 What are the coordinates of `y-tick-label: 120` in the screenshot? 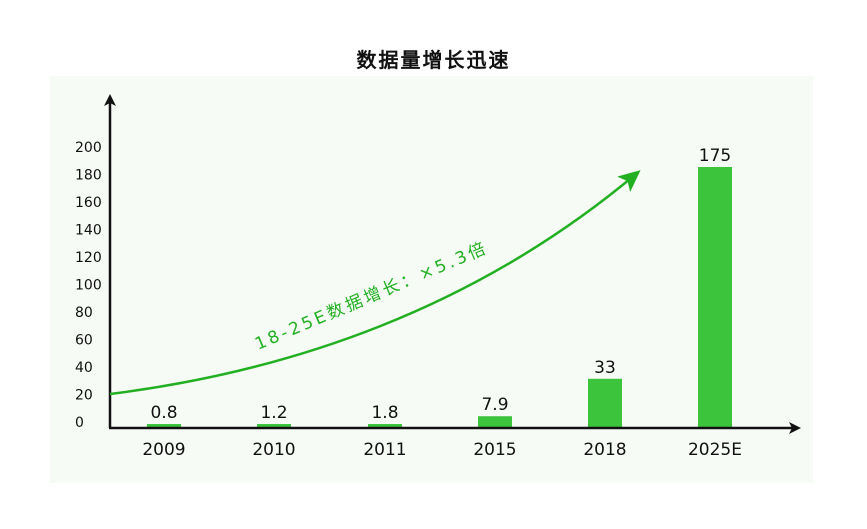 It's located at (88, 258).